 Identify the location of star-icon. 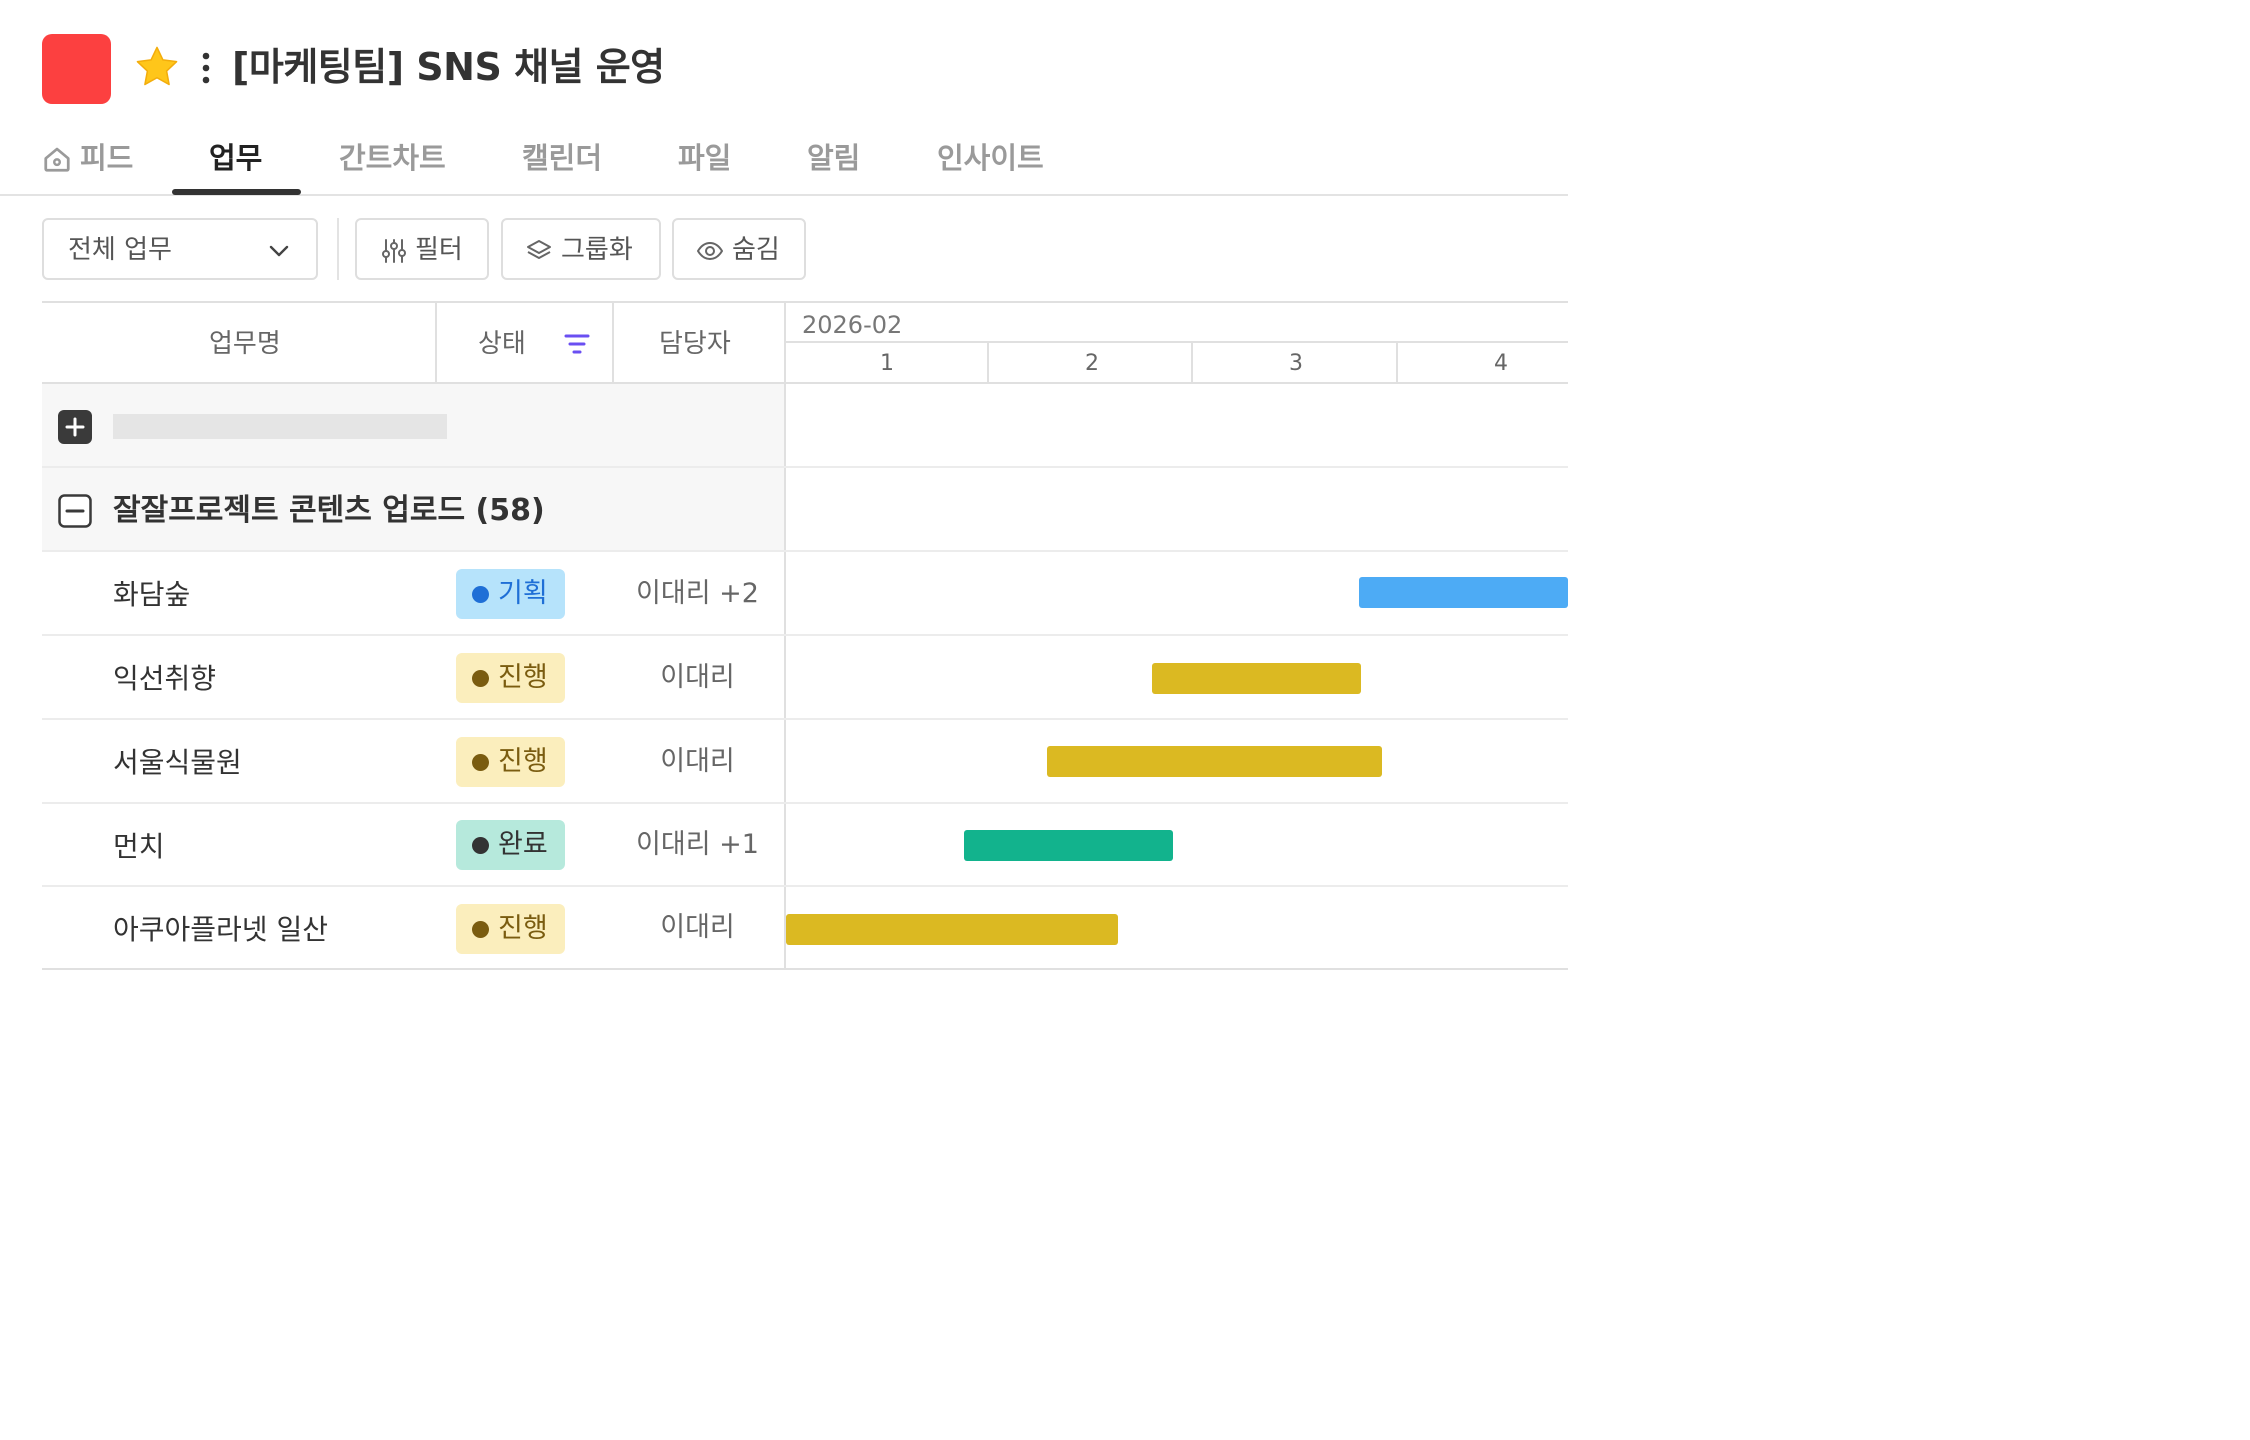
(157, 67).